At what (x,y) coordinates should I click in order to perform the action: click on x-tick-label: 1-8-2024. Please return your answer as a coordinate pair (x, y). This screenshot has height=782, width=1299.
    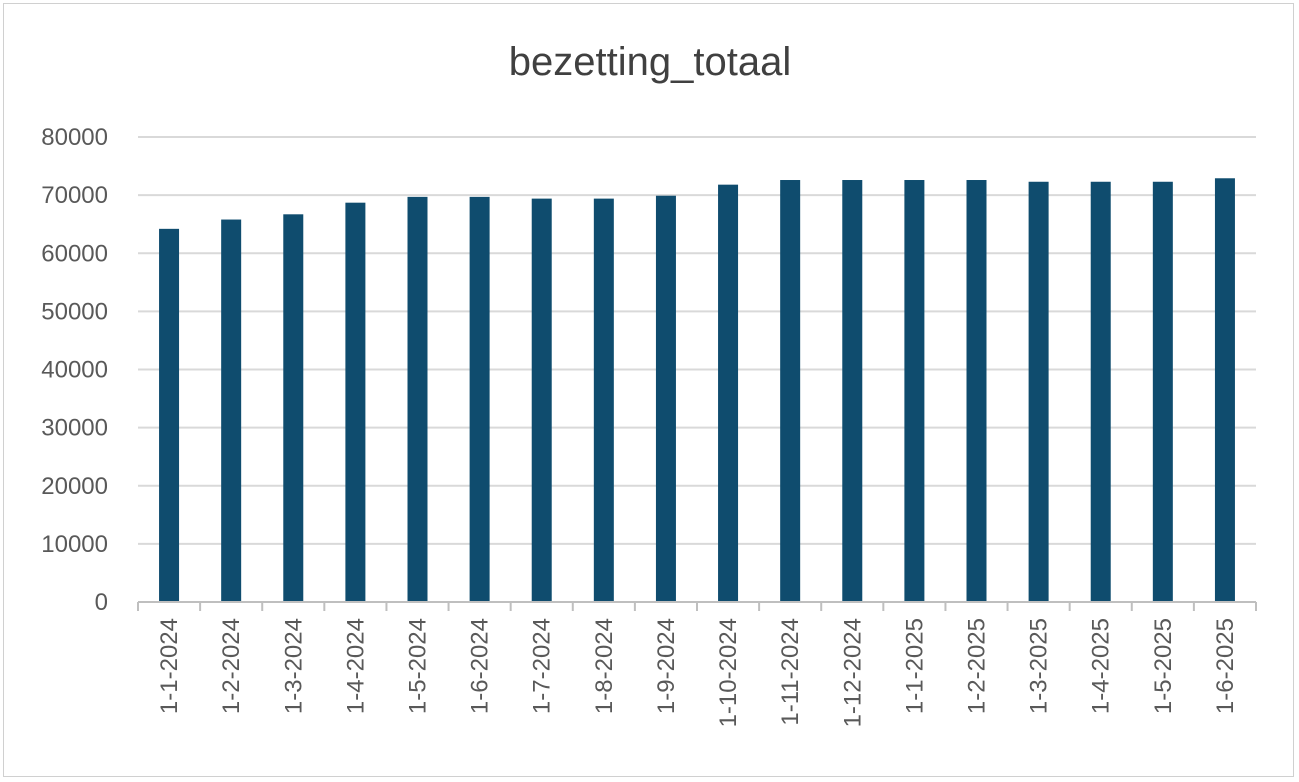
    Looking at the image, I should click on (604, 666).